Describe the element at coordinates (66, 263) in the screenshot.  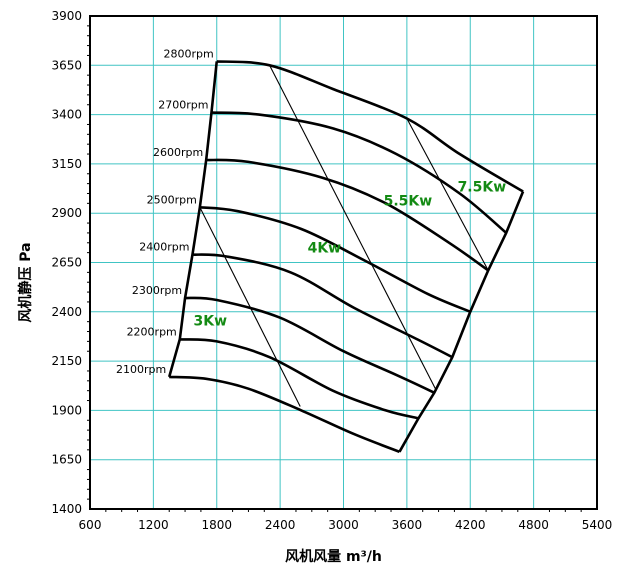
I see `y-tick-label: 2650` at that location.